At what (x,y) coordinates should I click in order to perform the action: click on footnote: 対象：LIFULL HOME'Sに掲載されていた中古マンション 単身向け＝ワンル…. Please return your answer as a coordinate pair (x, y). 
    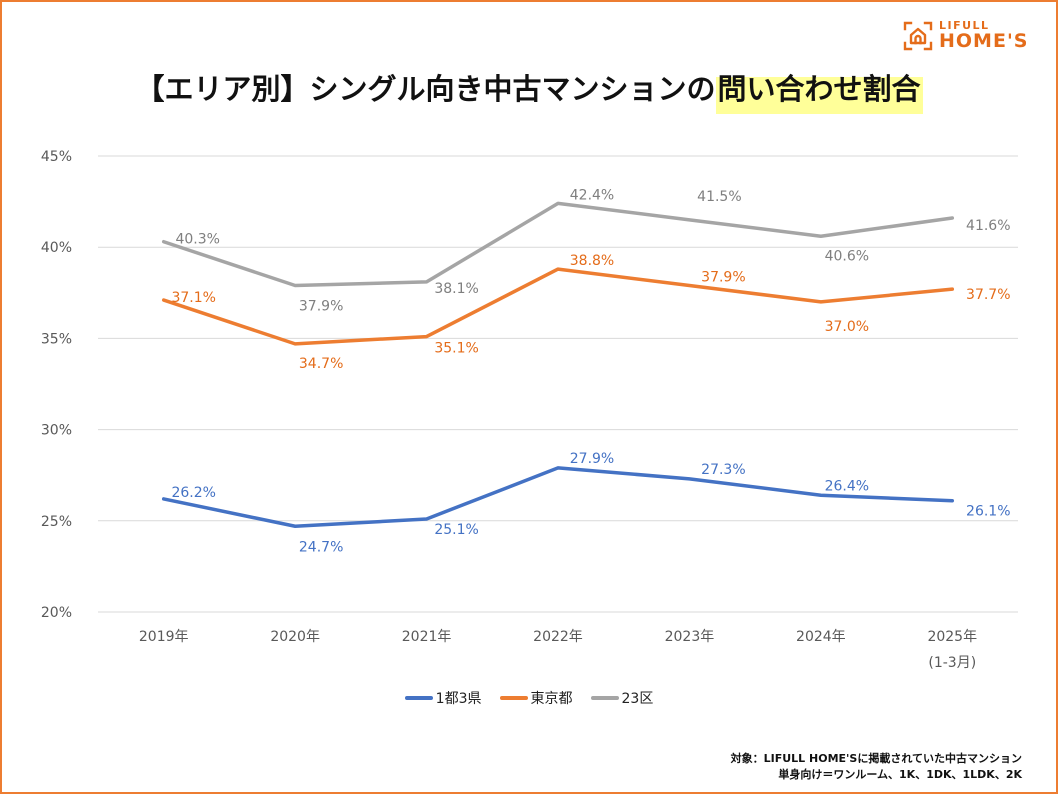
    Looking at the image, I should click on (876, 767).